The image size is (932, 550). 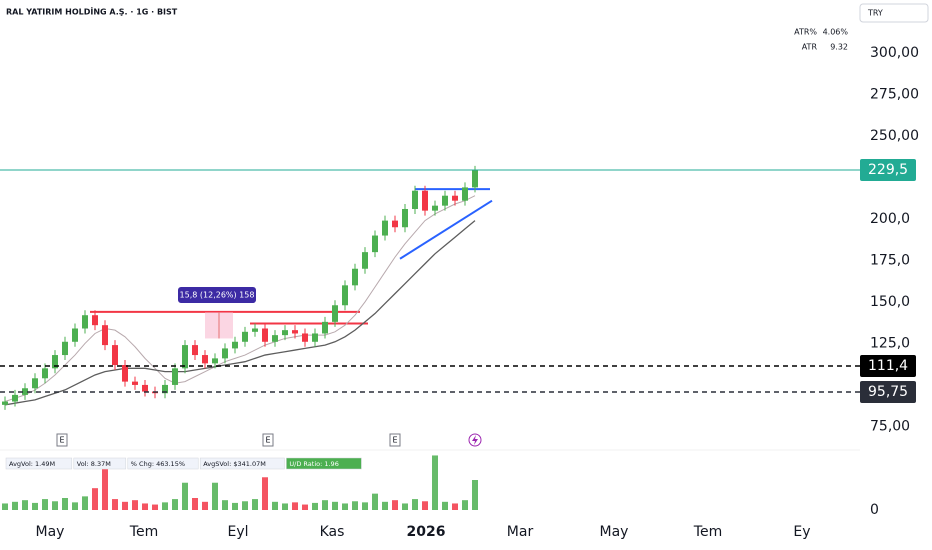 I want to click on currency-box, so click(x=894, y=13).